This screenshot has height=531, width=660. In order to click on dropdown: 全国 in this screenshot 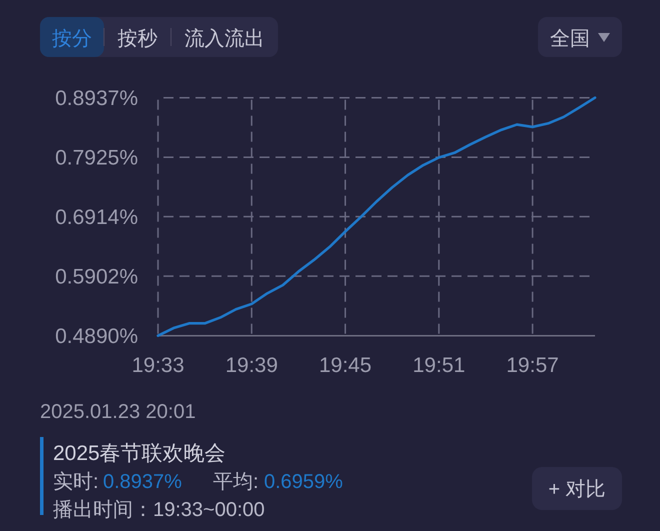, I will do `click(580, 37)`.